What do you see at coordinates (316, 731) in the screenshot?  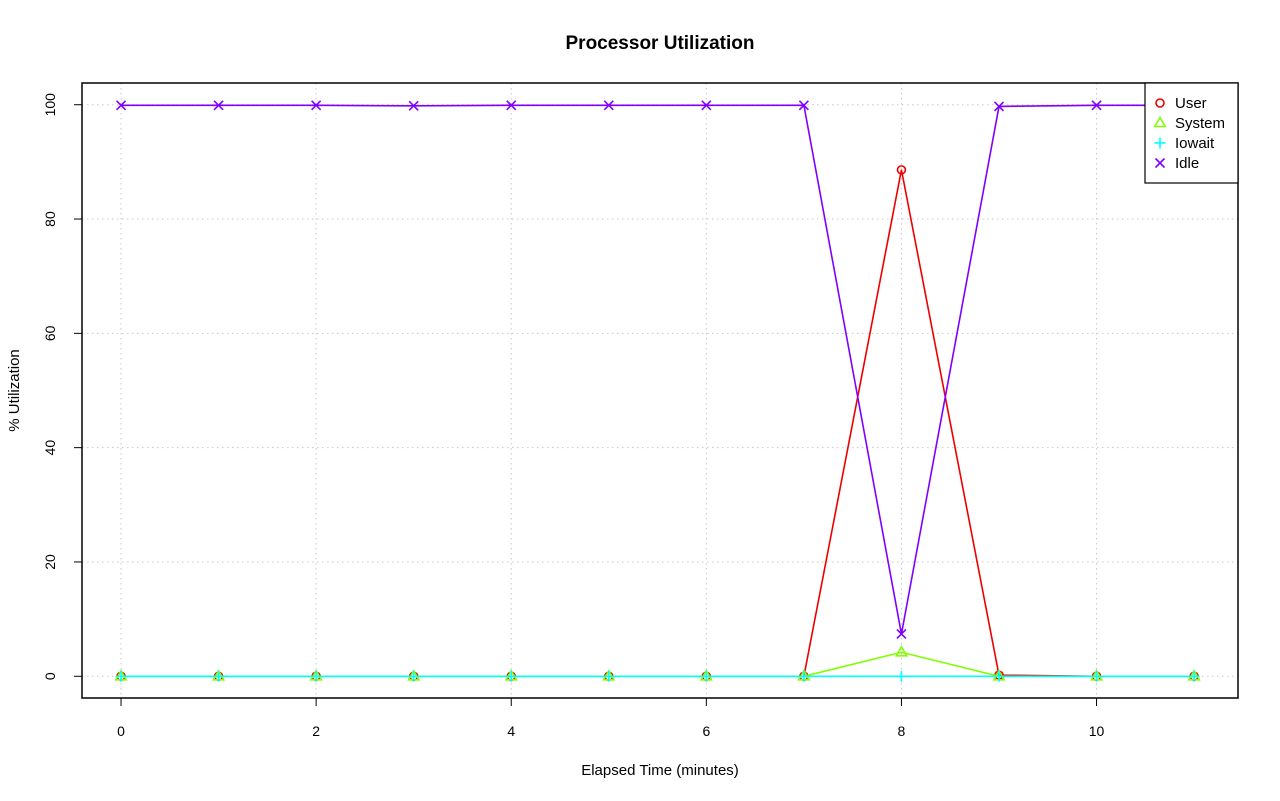 I see `x-tick-label: 2` at bounding box center [316, 731].